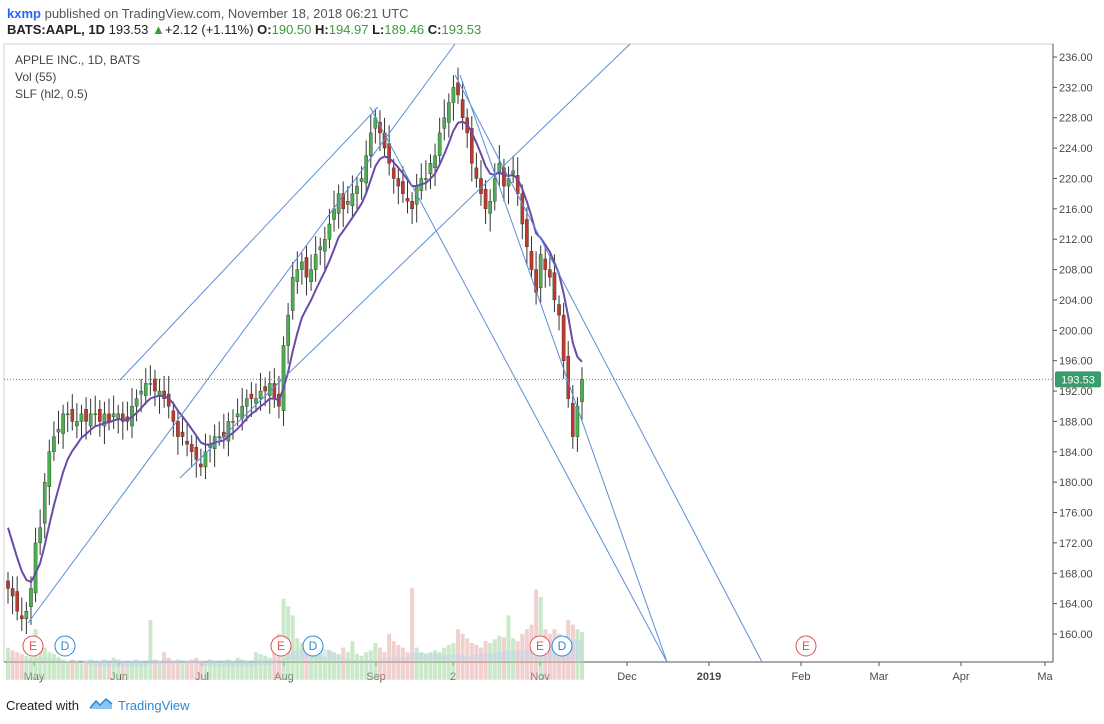 The height and width of the screenshot is (724, 1104). What do you see at coordinates (1076, 331) in the screenshot?
I see `y-tick-label: 200.00` at bounding box center [1076, 331].